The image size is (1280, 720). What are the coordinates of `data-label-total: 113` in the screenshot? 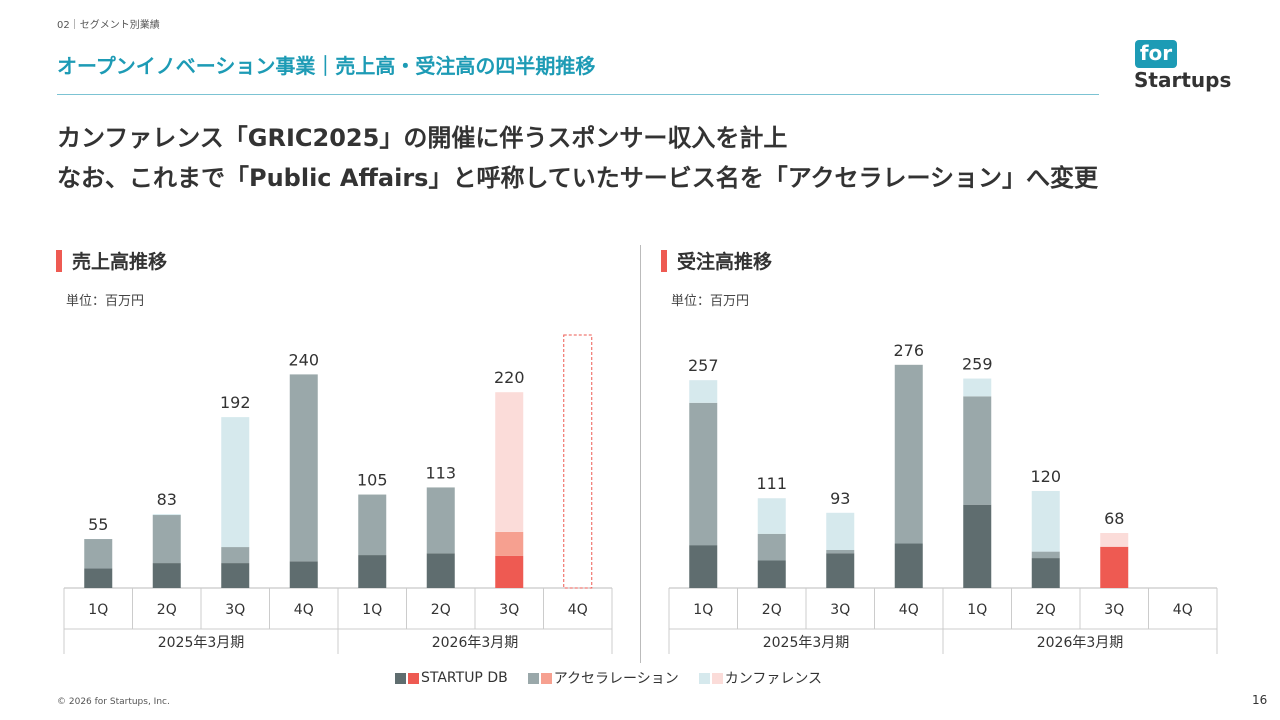 It's located at (440, 472).